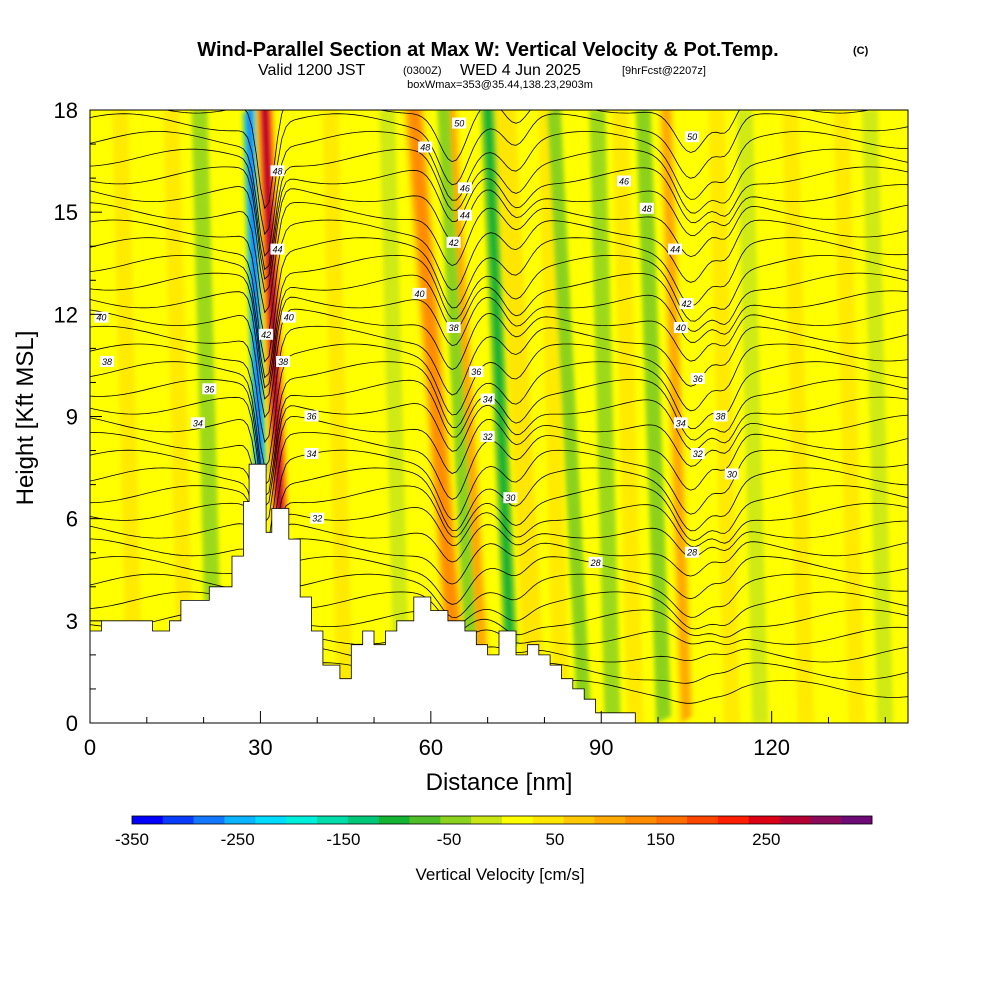 Image resolution: width=1000 pixels, height=1000 pixels. What do you see at coordinates (660, 839) in the screenshot?
I see `colorbar-tick-label: 150` at bounding box center [660, 839].